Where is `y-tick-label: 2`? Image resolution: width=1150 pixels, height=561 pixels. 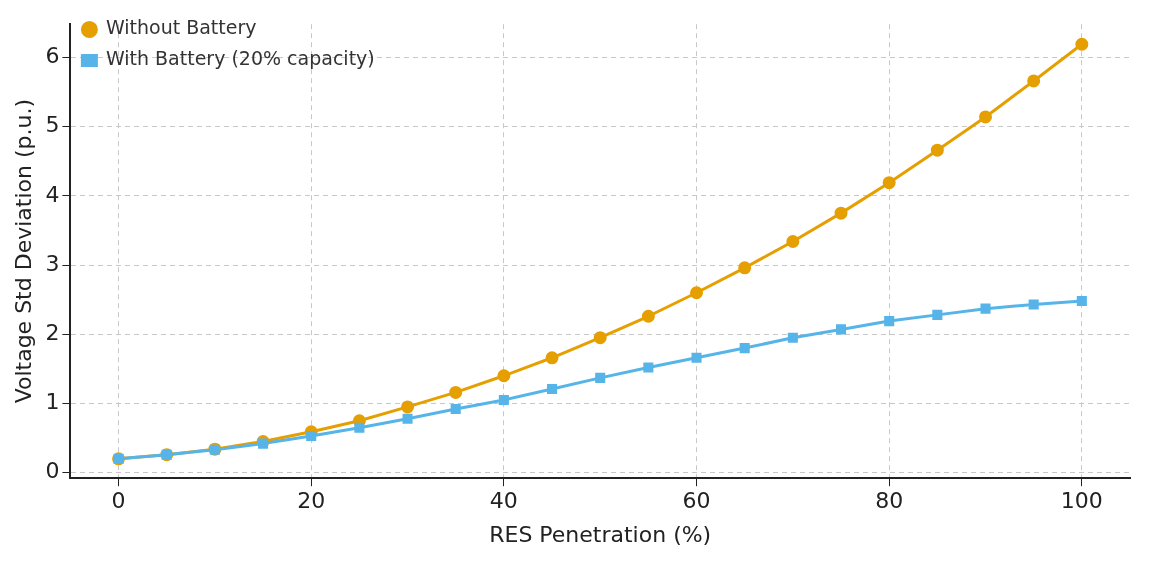
y-tick-label: 2 is located at coordinates (52, 332).